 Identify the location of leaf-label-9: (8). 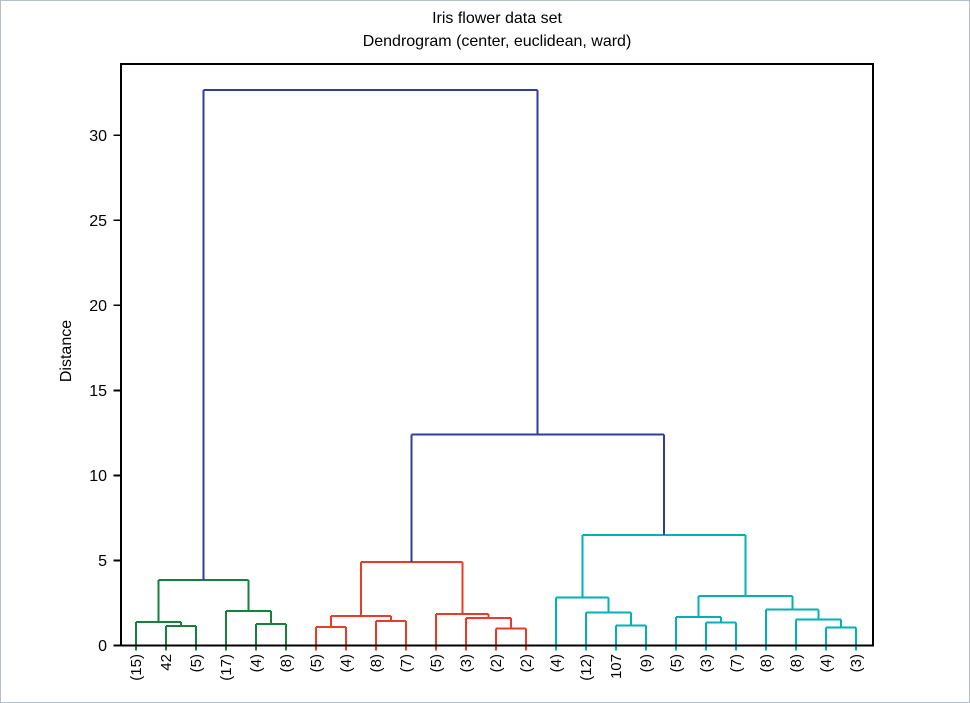
(376, 663).